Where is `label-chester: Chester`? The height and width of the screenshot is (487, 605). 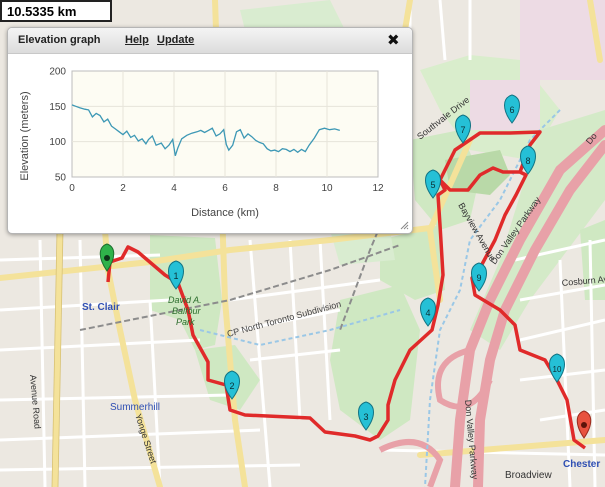
label-chester: Chester is located at coordinates (581, 464).